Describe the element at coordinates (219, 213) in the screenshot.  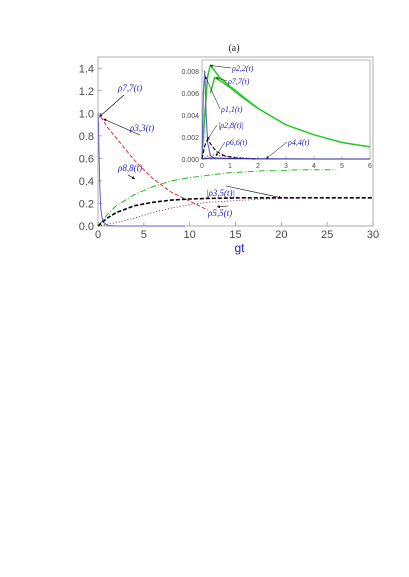
I see `series-annotation: ρ5,5(t)` at that location.